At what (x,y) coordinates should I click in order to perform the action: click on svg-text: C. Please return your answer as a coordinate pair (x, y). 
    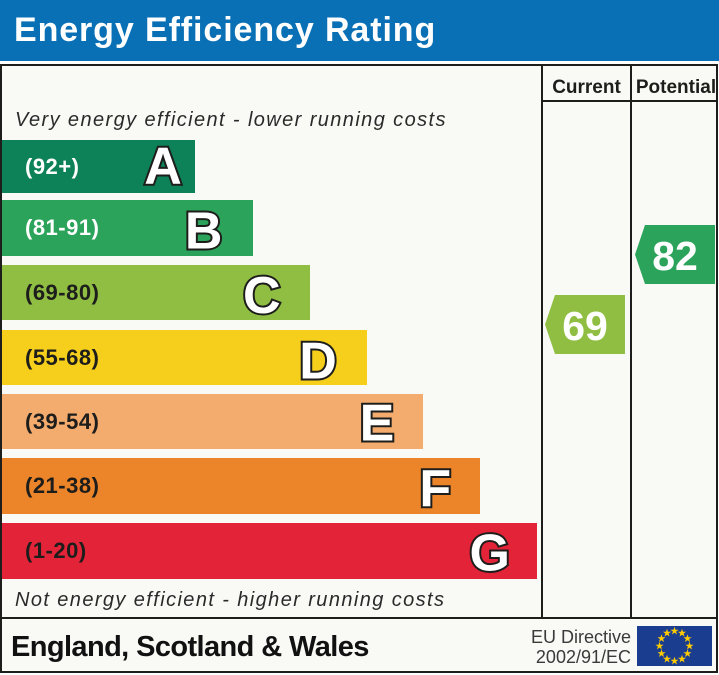
    Looking at the image, I should click on (262, 296).